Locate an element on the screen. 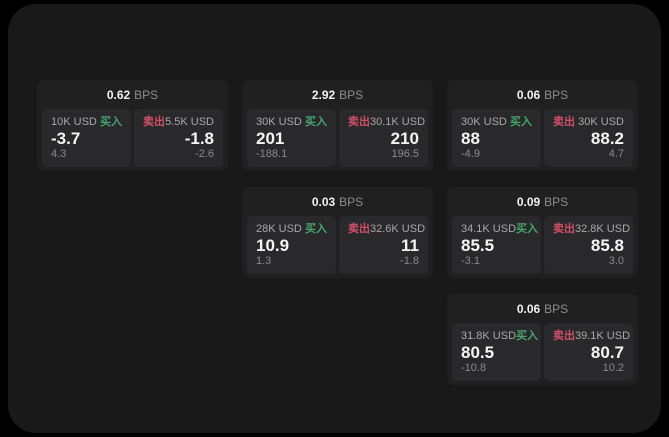 Image resolution: width=669 pixels, height=437 pixels. buy-change: -188.1 is located at coordinates (272, 154).